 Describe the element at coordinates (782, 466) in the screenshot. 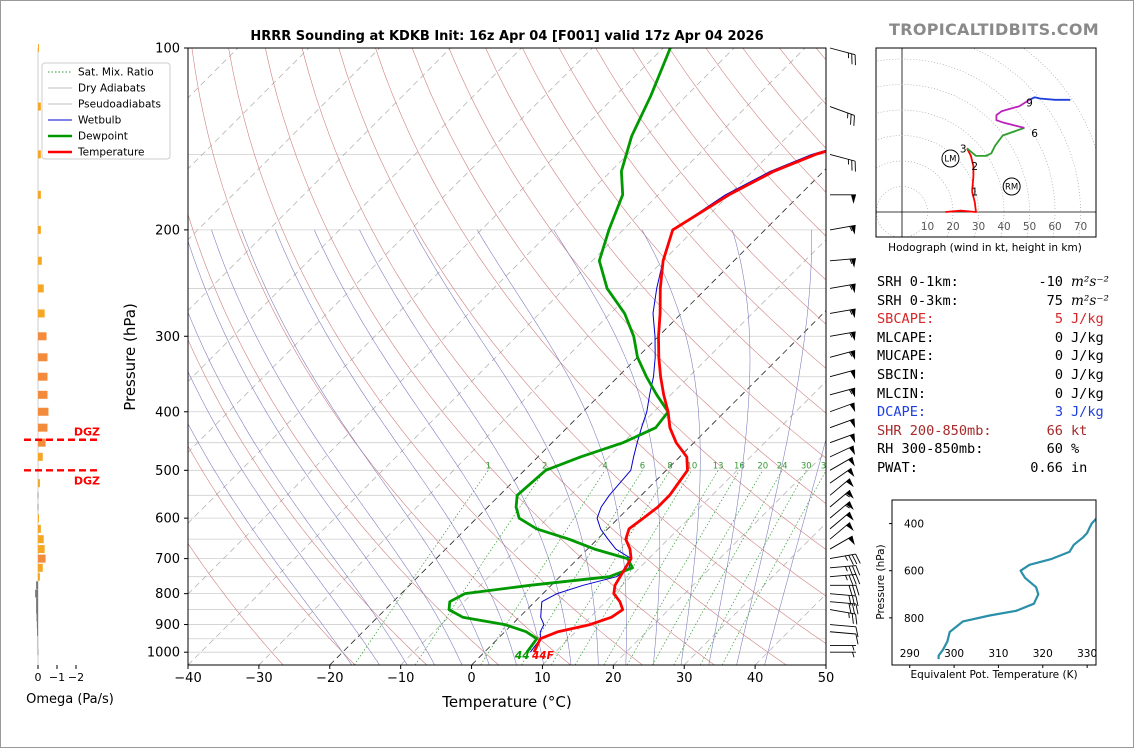

I see `mixing-ratio-label: 24` at that location.